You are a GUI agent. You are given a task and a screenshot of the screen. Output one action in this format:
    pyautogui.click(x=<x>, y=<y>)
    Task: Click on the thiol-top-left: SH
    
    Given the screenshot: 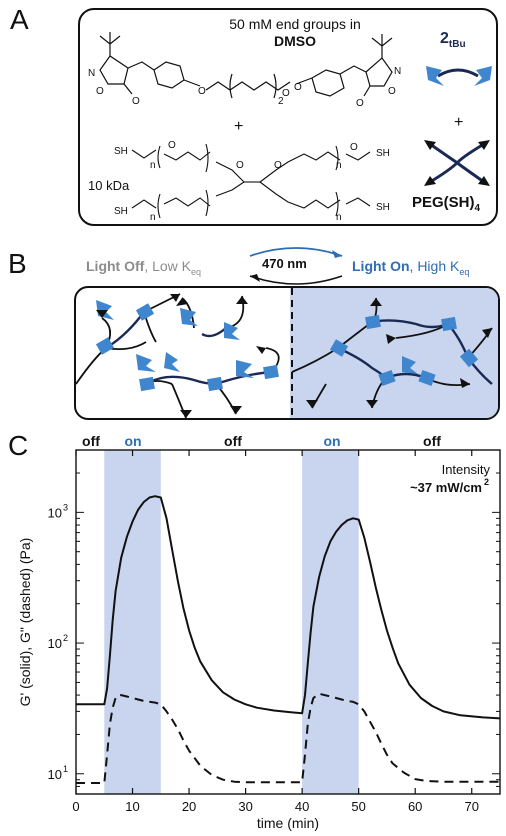 What is the action you would take?
    pyautogui.click(x=121, y=151)
    